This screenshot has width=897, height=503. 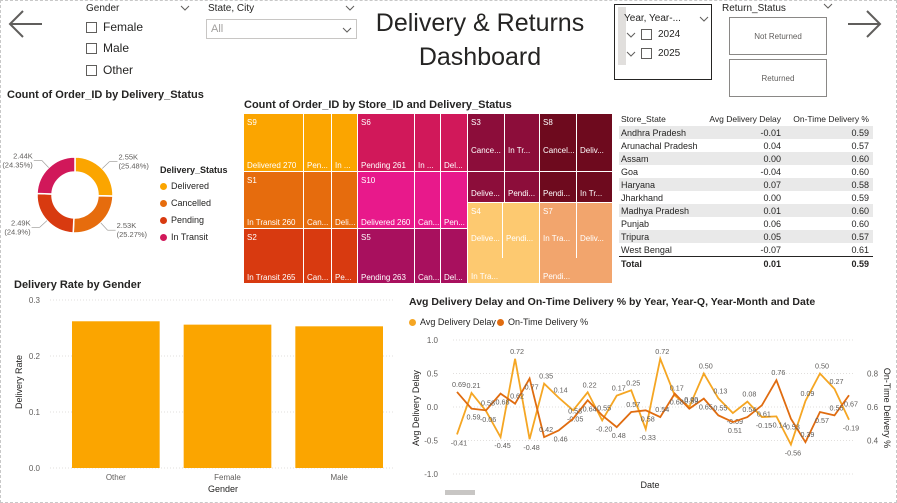 What do you see at coordinates (746, 184) in the screenshot?
I see `table-row: Haryana 0.07 0.58` at bounding box center [746, 184].